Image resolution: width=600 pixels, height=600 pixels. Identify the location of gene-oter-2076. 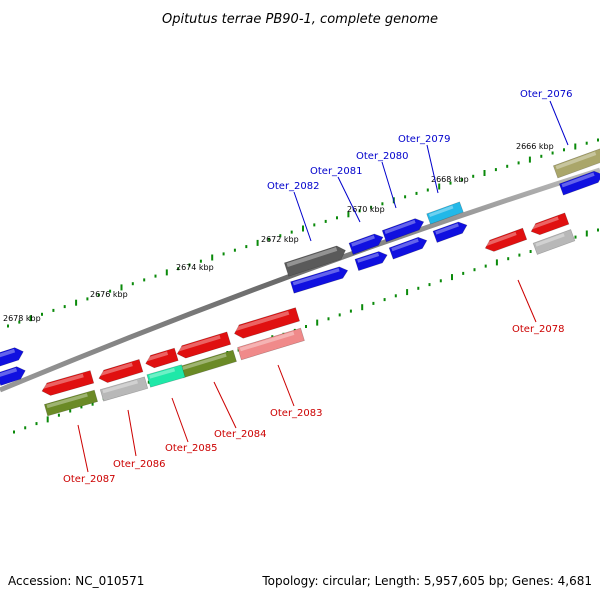
(576, 163).